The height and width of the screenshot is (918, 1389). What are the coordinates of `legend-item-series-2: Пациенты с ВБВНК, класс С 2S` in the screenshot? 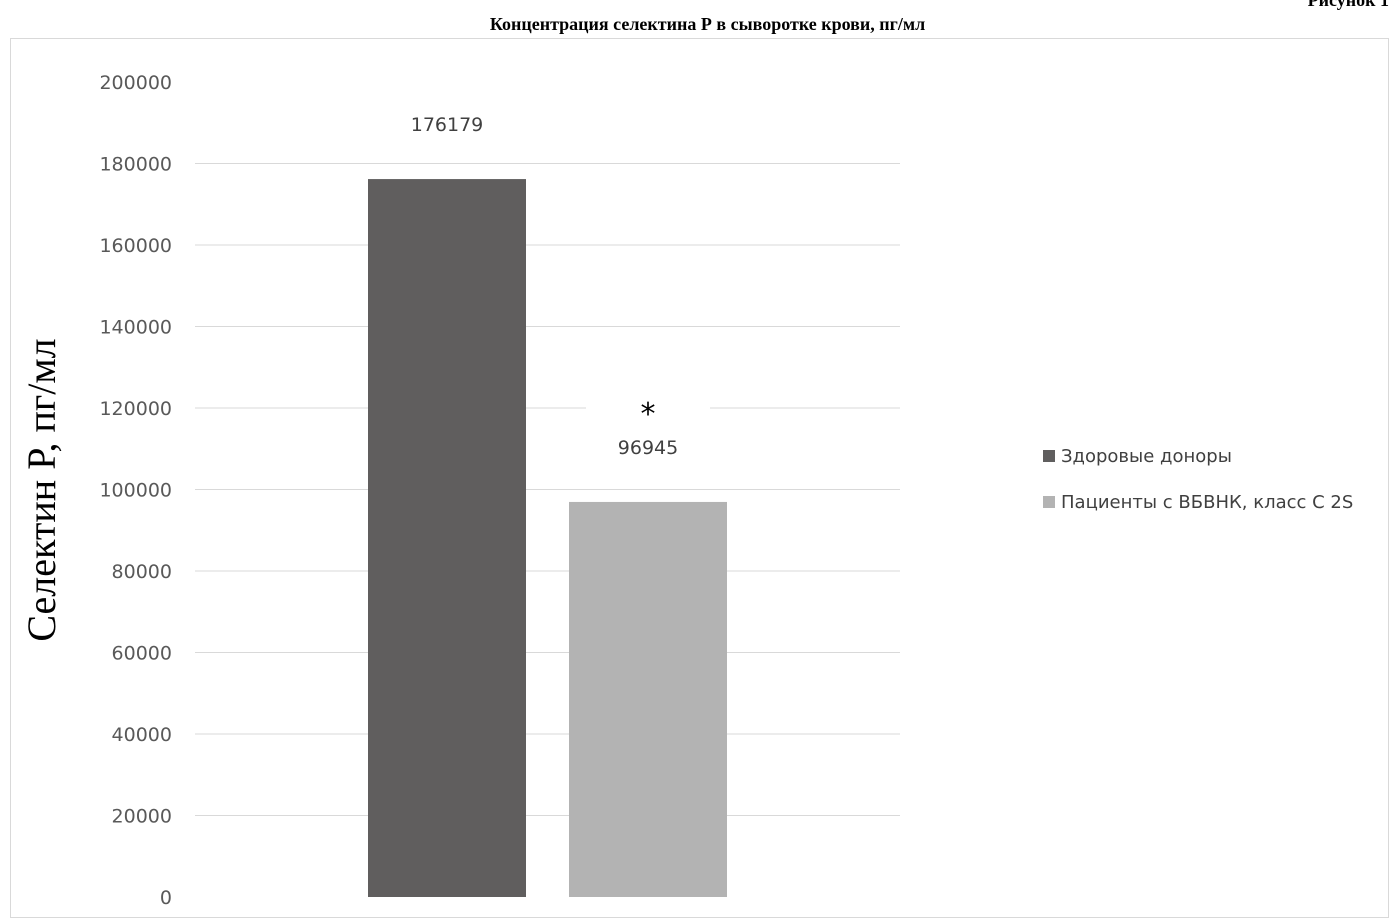 It's located at (1198, 502).